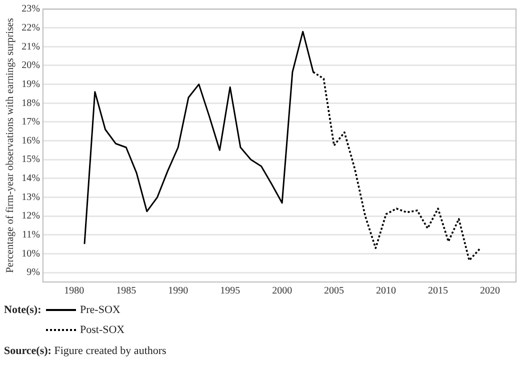 Image resolution: width=520 pixels, height=365 pixels. I want to click on x-tick-label: 2000, so click(282, 291).